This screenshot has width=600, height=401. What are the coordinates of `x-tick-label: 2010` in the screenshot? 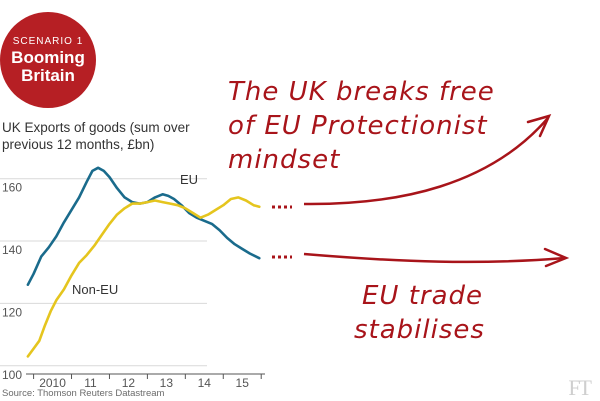 It's located at (52, 383).